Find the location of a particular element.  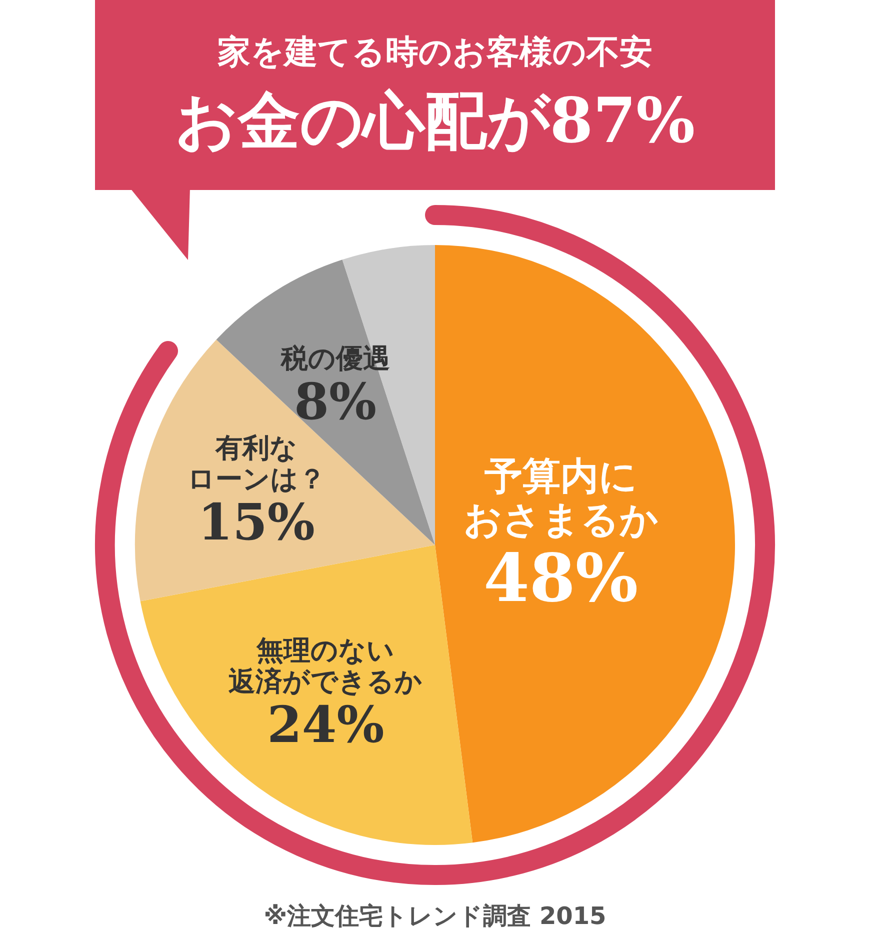

data-label: 8% is located at coordinates (335, 401).